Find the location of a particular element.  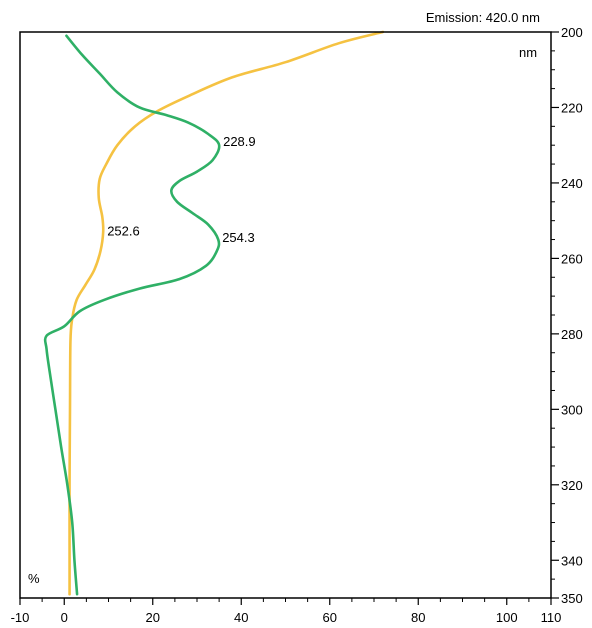

x-tick-label: -10 is located at coordinates (20, 617).